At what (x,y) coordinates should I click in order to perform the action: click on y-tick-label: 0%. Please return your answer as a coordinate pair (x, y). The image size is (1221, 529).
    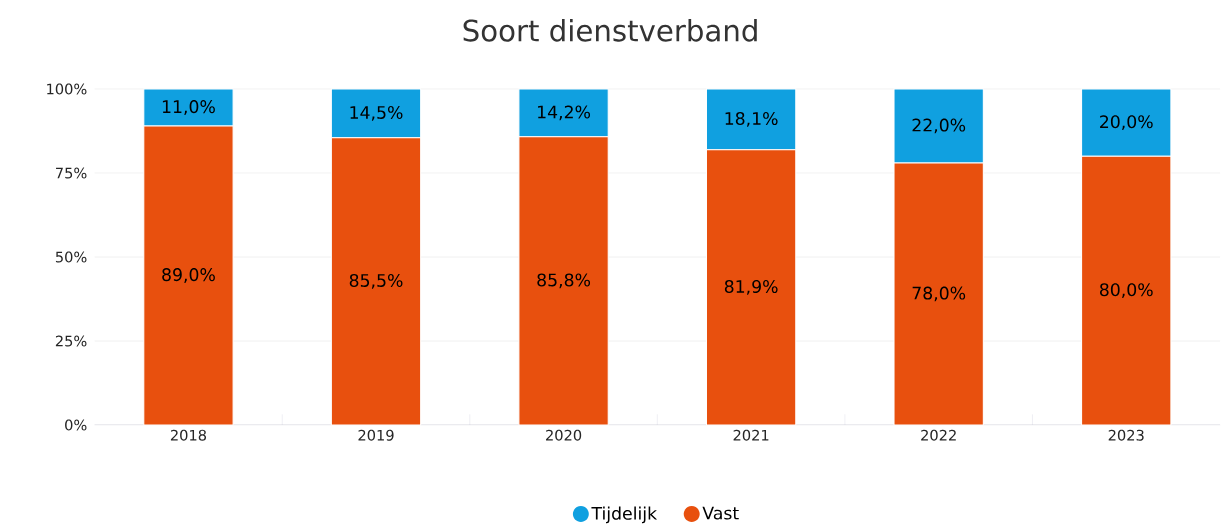
    Looking at the image, I should click on (76, 425).